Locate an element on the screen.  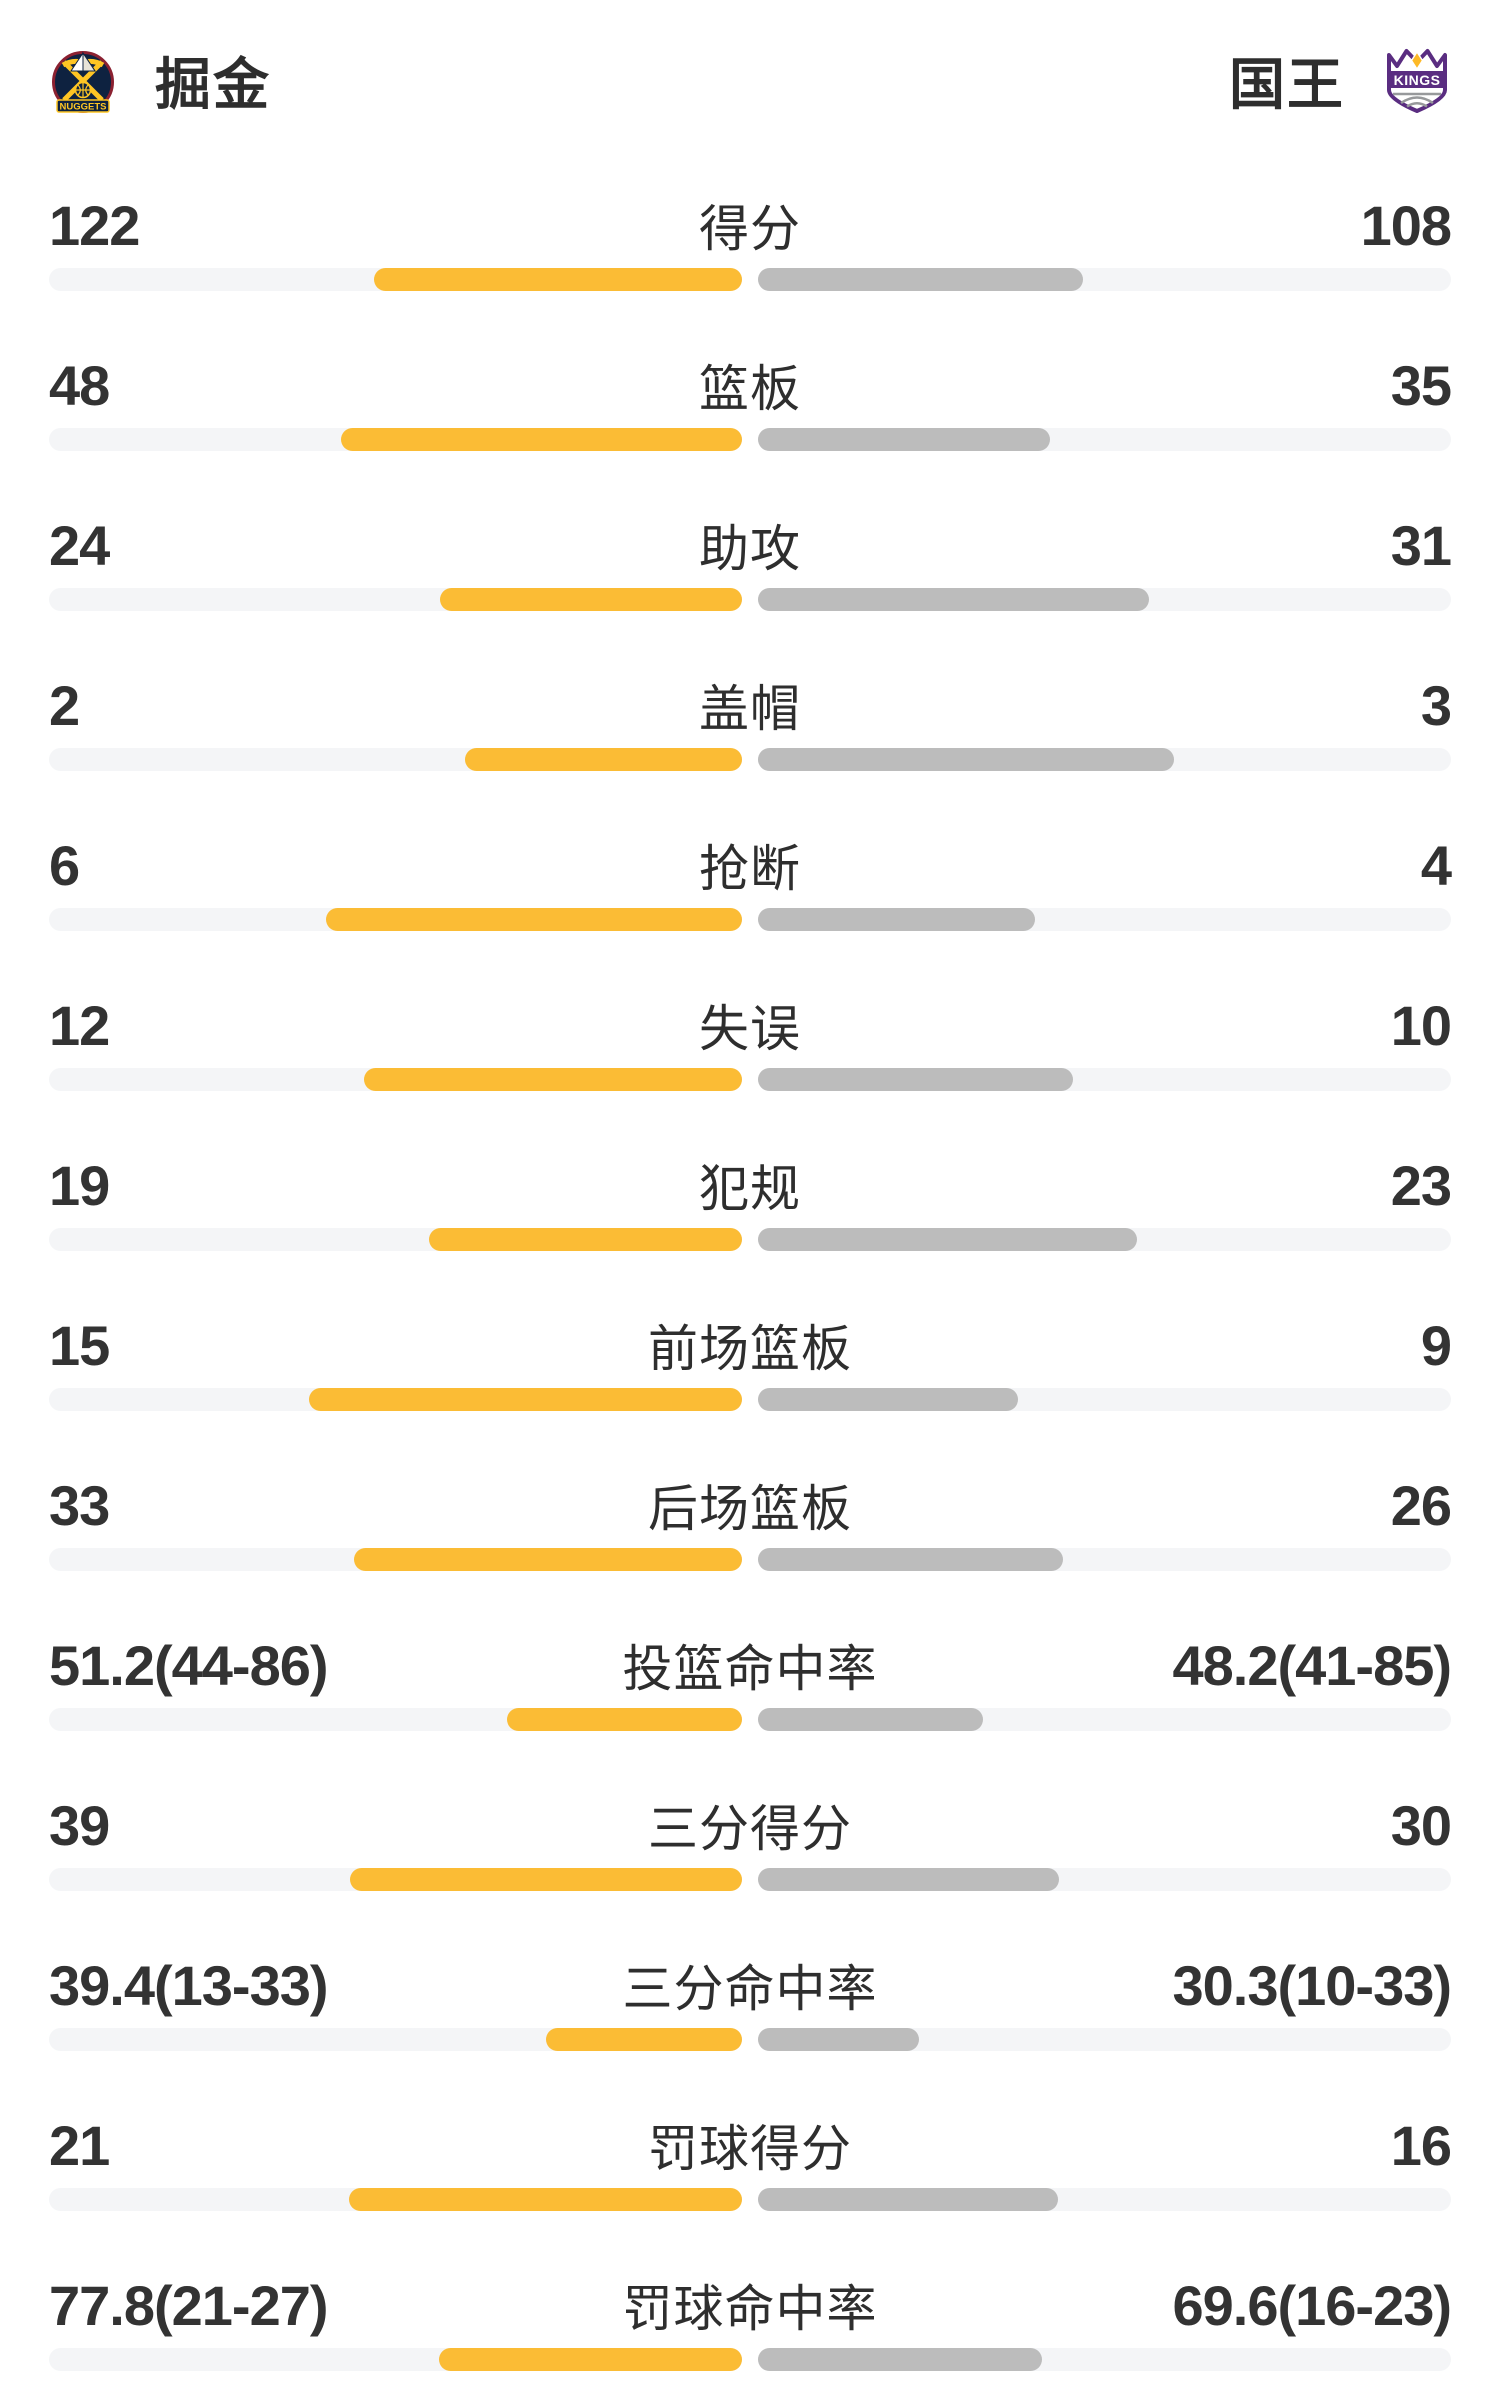
left-value: 6 is located at coordinates (64, 865).